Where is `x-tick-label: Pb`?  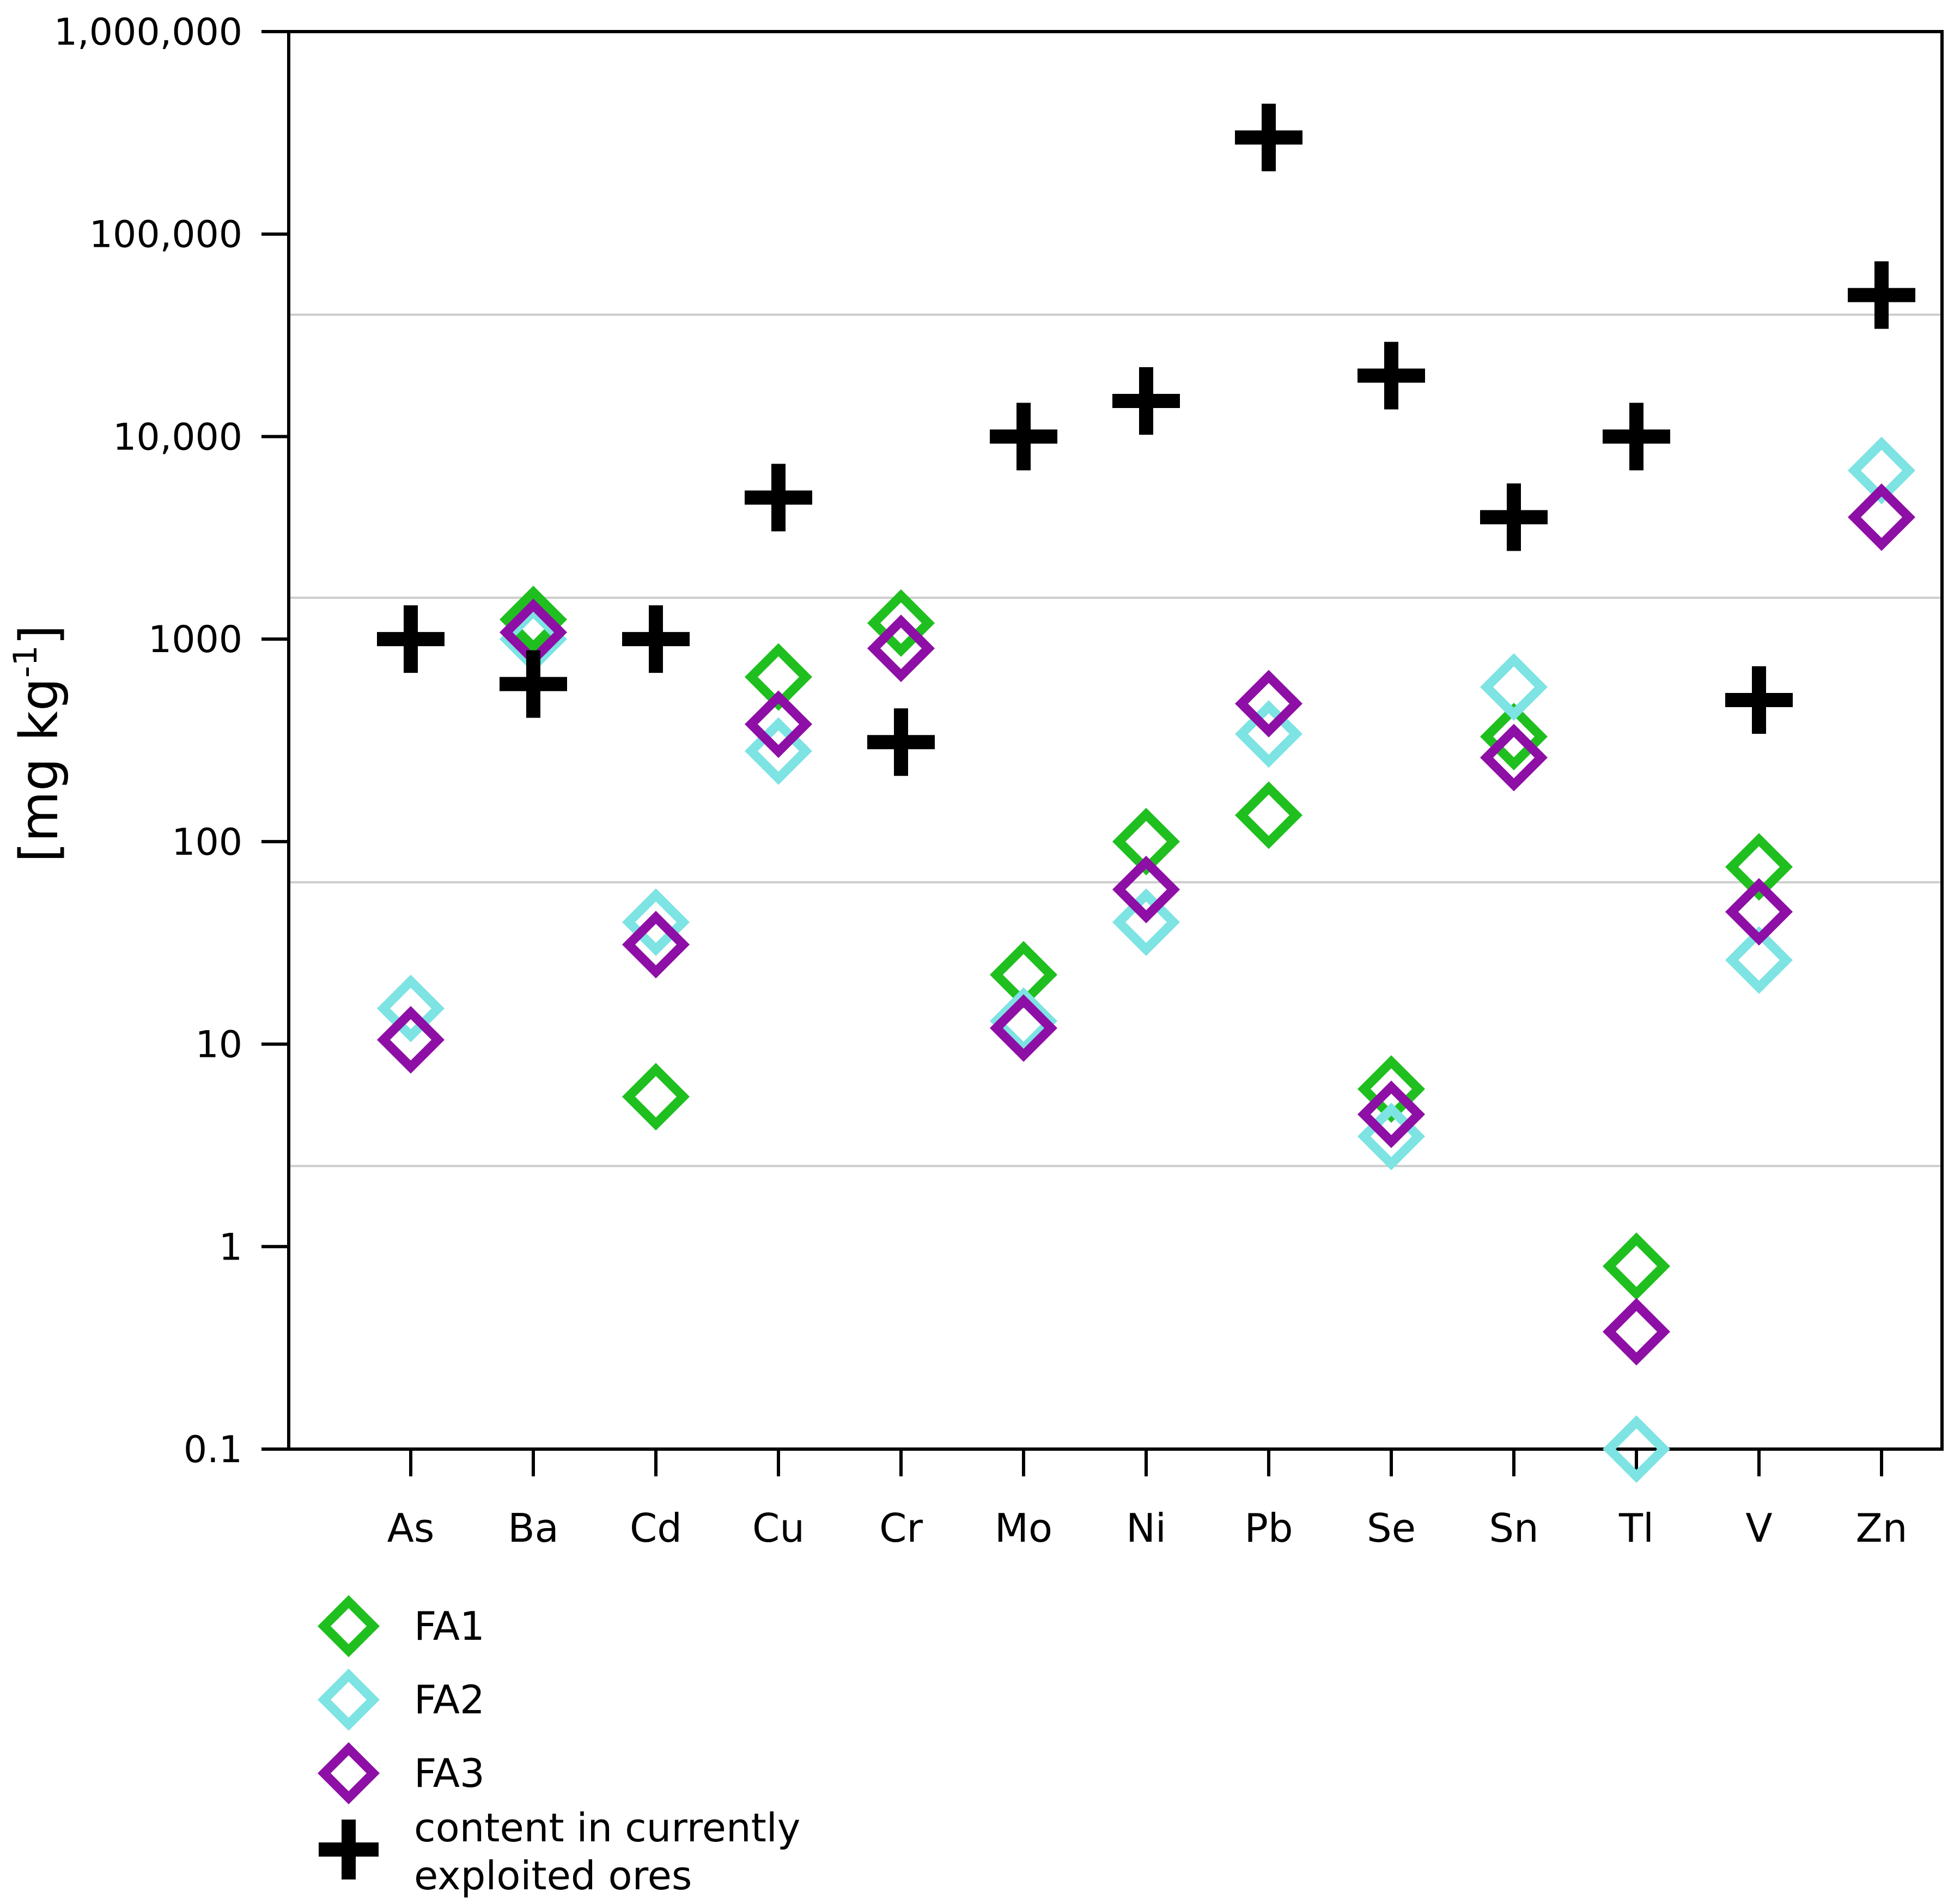
x-tick-label: Pb is located at coordinates (1268, 1528).